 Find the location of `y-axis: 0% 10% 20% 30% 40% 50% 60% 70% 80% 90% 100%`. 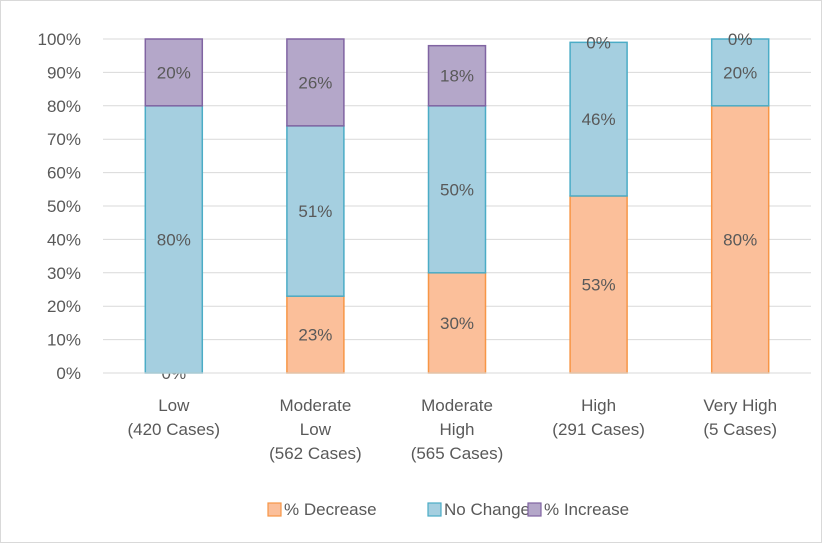

y-axis: 0% 10% 20% 30% 40% 50% 60% 70% 80% 90% 100% is located at coordinates (59, 206).